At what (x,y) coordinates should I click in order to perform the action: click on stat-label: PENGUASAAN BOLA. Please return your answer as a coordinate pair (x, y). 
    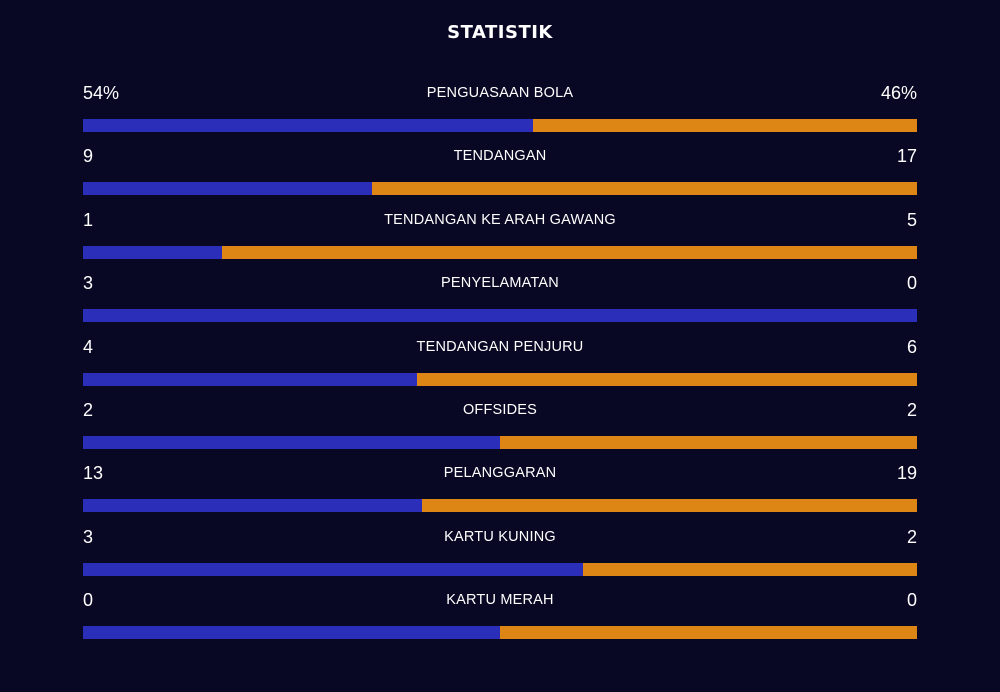
    Looking at the image, I should click on (500, 93).